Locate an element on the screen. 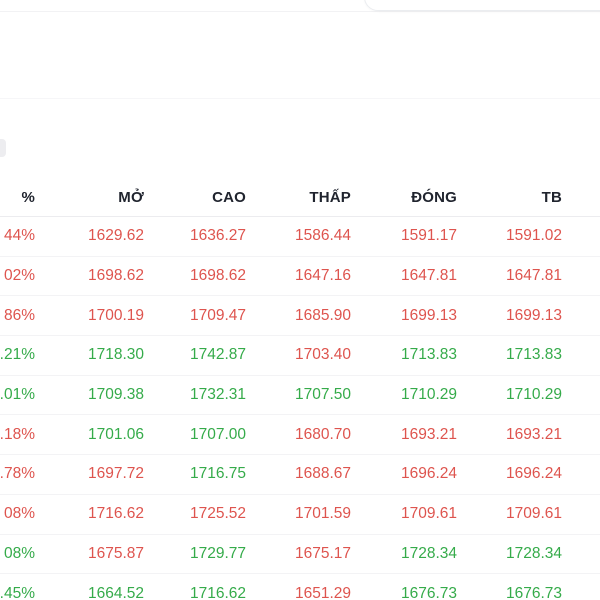 Image resolution: width=600 pixels, height=600 pixels. cell-low: 1586.44 is located at coordinates (298, 236).